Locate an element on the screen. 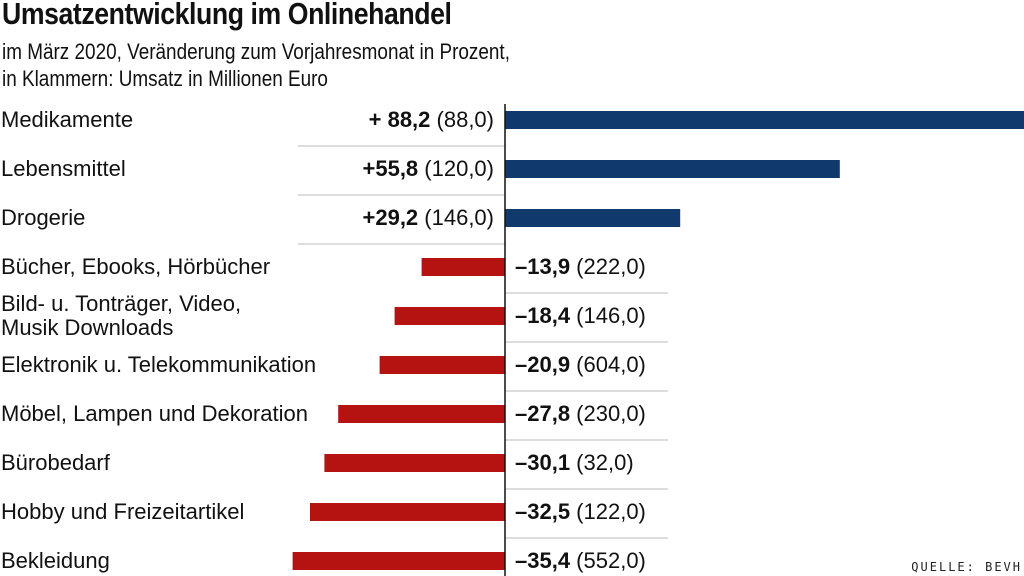 This screenshot has width=1024, height=576. value-label: –35,4 (552,0) is located at coordinates (580, 560).